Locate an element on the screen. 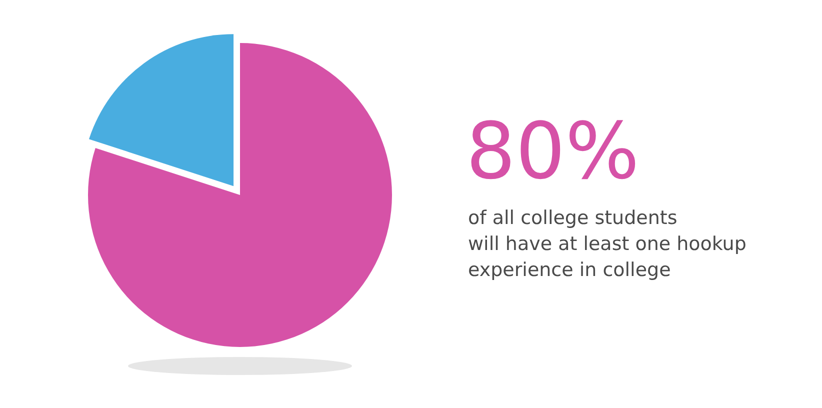 This screenshot has width=822, height=408. text: experience in college is located at coordinates (569, 270).